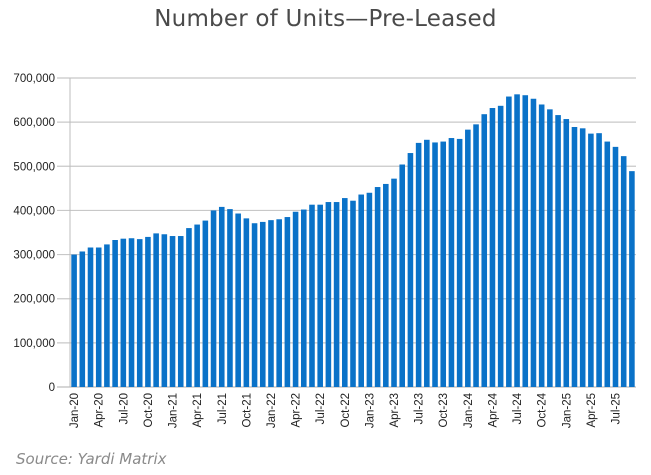 This screenshot has height=475, width=651. What do you see at coordinates (321, 408) in the screenshot?
I see `x-tick-label: Jul-22` at bounding box center [321, 408].